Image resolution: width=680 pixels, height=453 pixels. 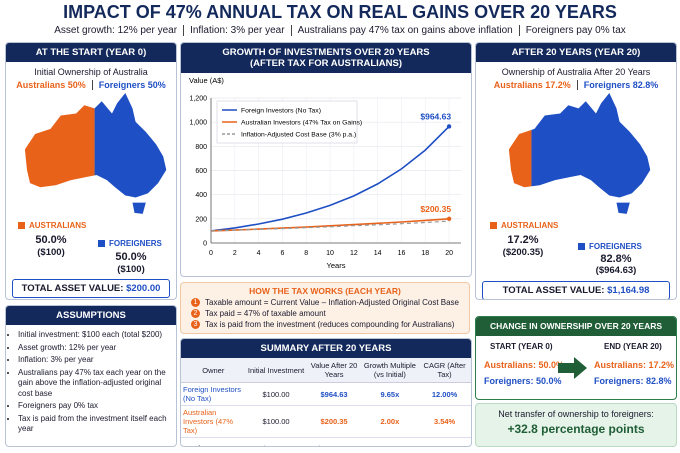 I want to click on end-value: Foreigners: 82.8%, so click(x=633, y=381).